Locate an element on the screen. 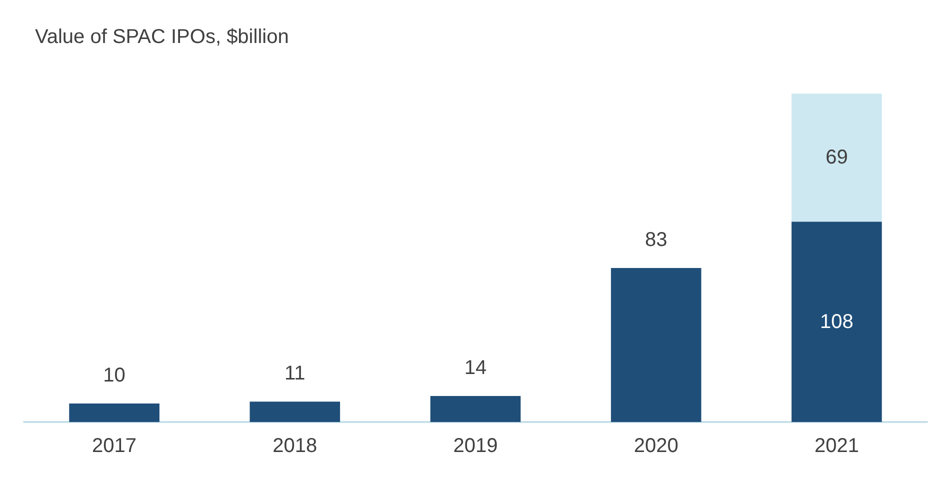 Image resolution: width=951 pixels, height=482 pixels. data-label: 69 is located at coordinates (837, 157).